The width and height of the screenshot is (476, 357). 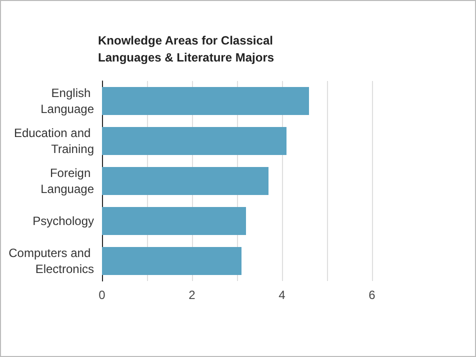 What do you see at coordinates (282, 295) in the screenshot?
I see `x-tick-label: 4` at bounding box center [282, 295].